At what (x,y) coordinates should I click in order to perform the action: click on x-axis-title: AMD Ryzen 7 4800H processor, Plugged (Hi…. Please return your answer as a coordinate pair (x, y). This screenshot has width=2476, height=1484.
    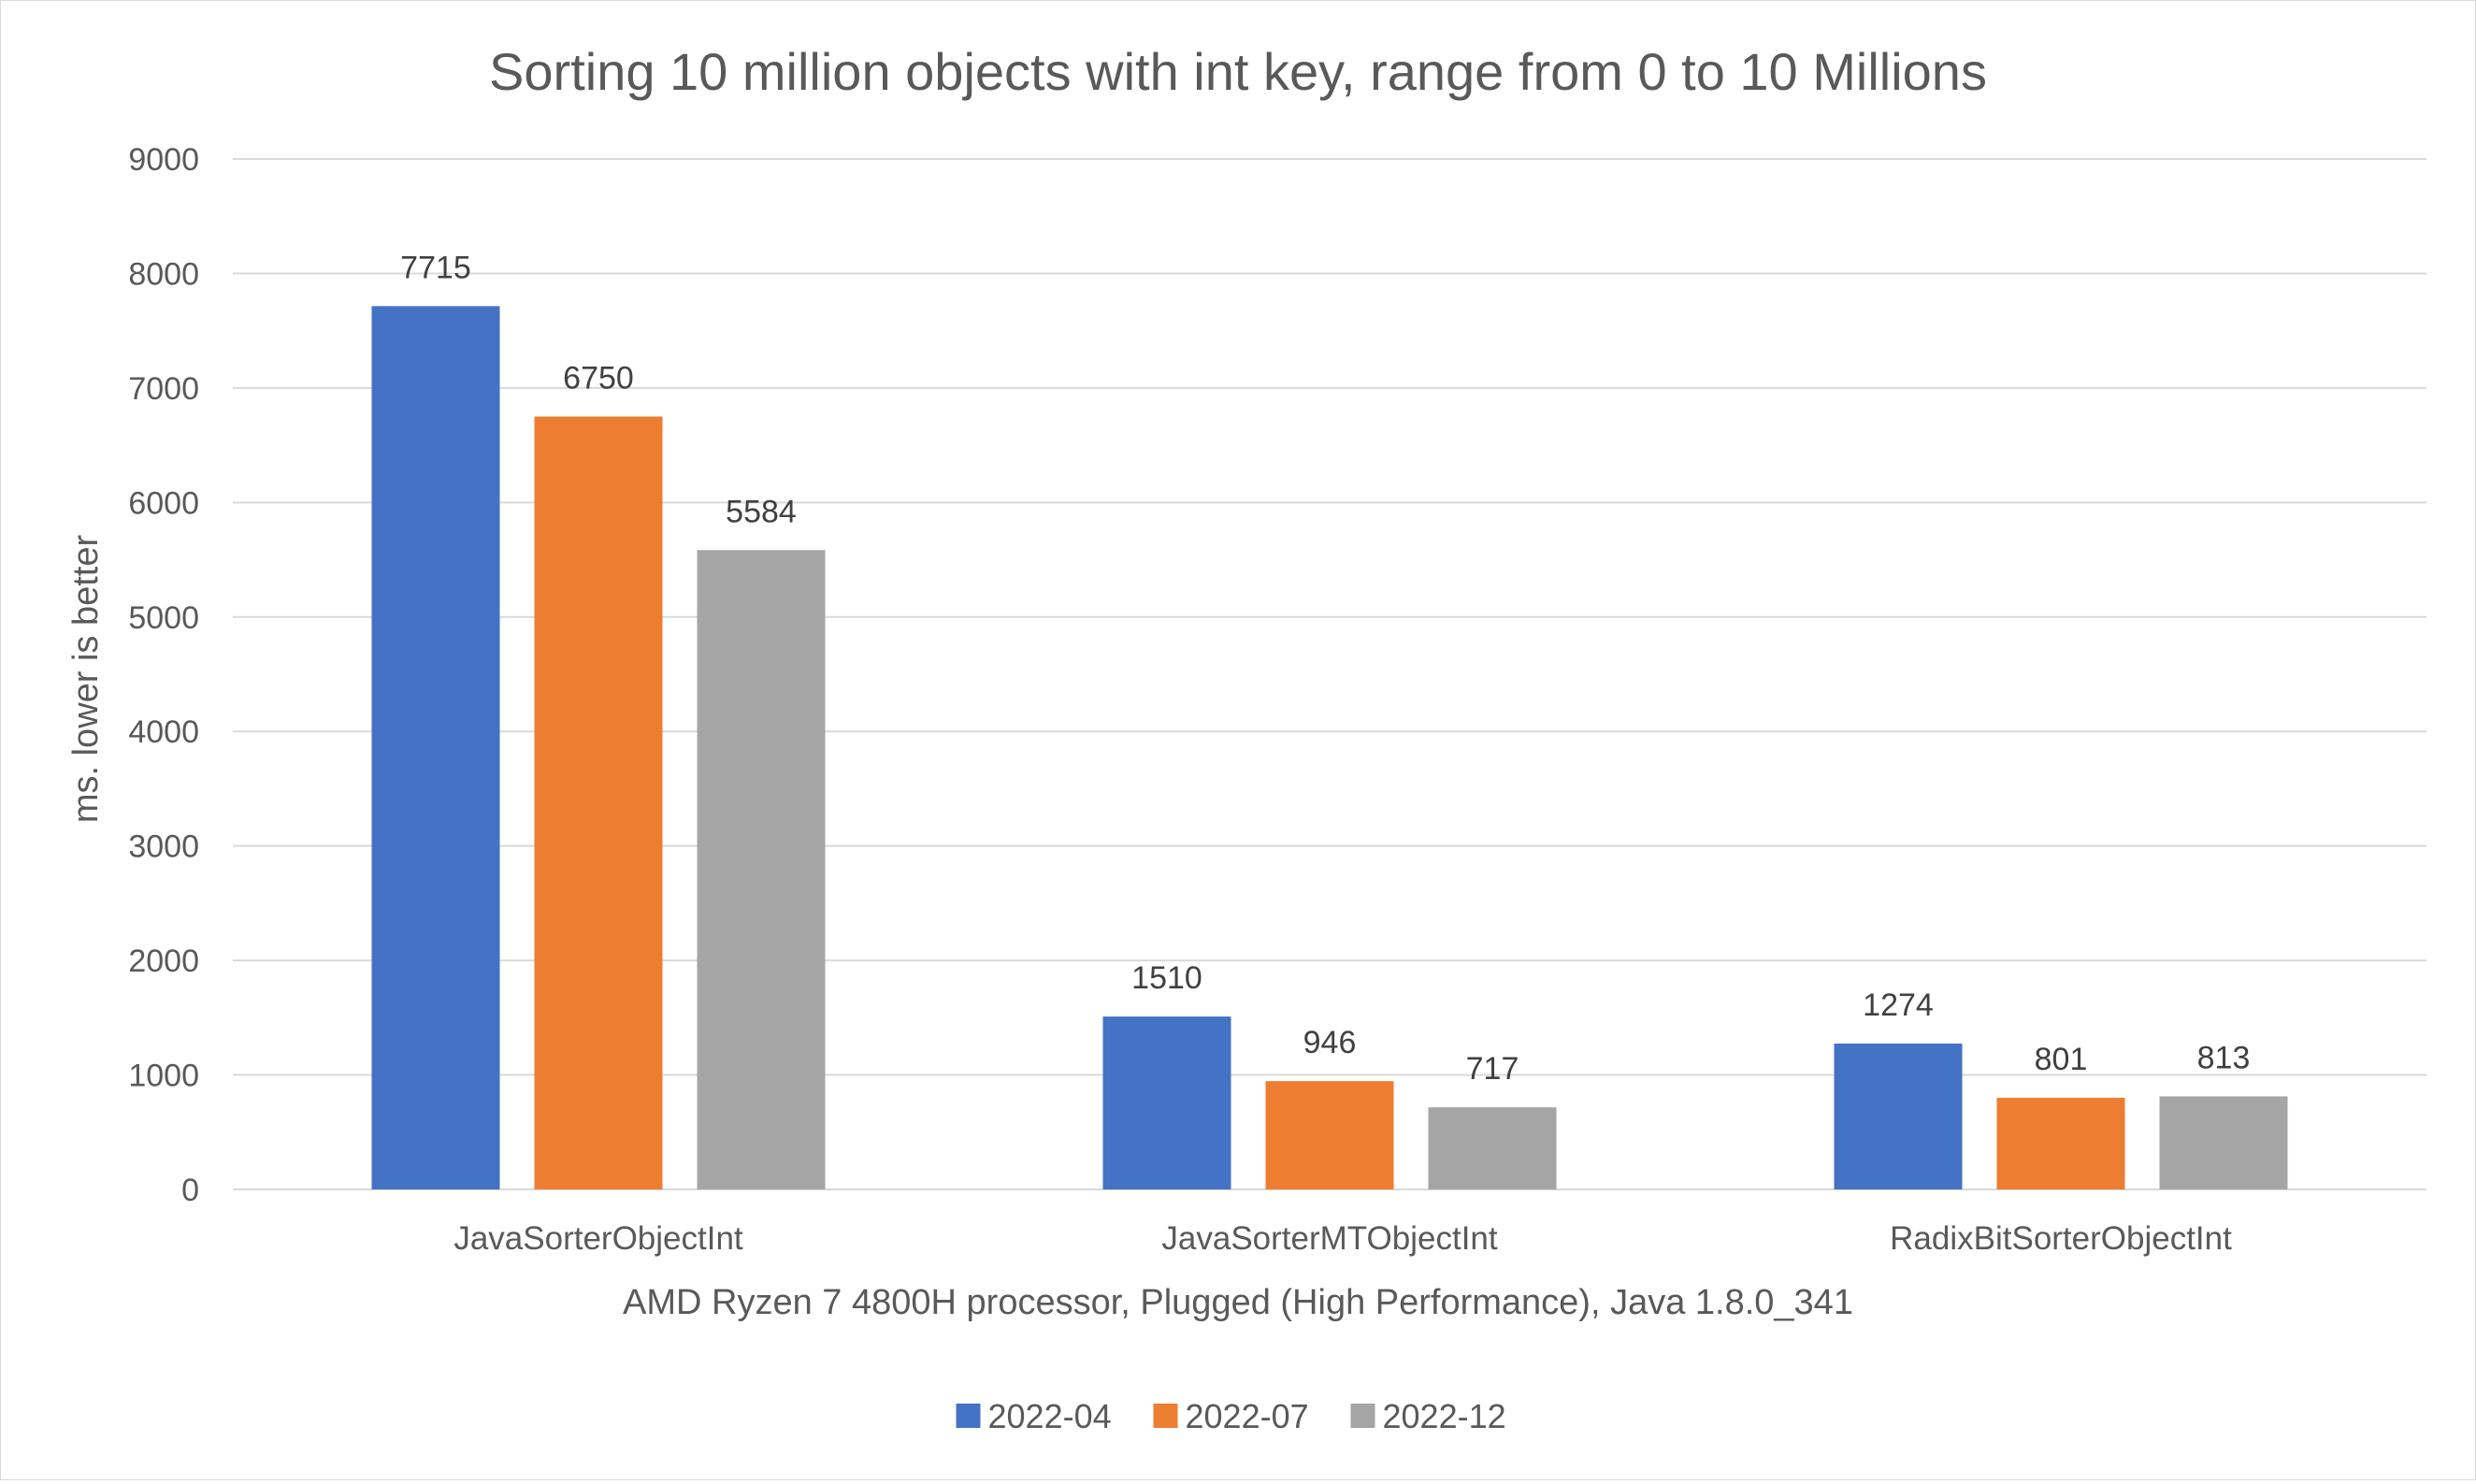
    Looking at the image, I should click on (1238, 1302).